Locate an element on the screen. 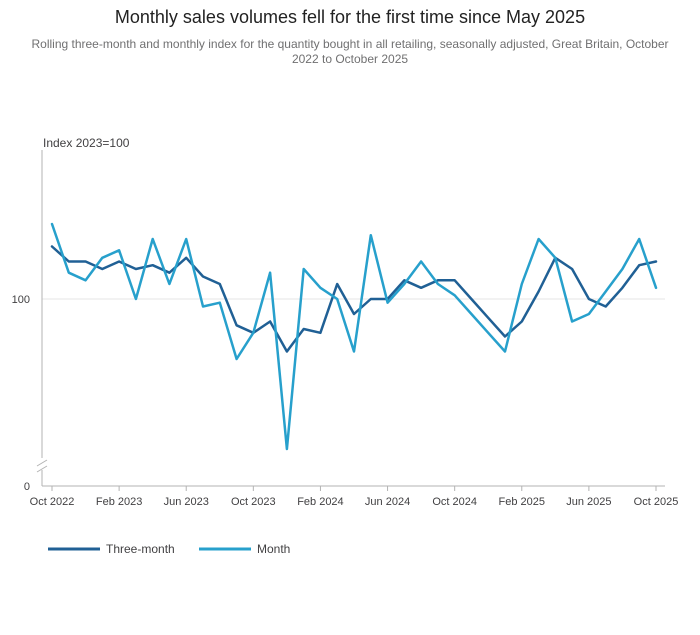 The height and width of the screenshot is (635, 700). x-tick-label: Feb 2024 is located at coordinates (320, 502).